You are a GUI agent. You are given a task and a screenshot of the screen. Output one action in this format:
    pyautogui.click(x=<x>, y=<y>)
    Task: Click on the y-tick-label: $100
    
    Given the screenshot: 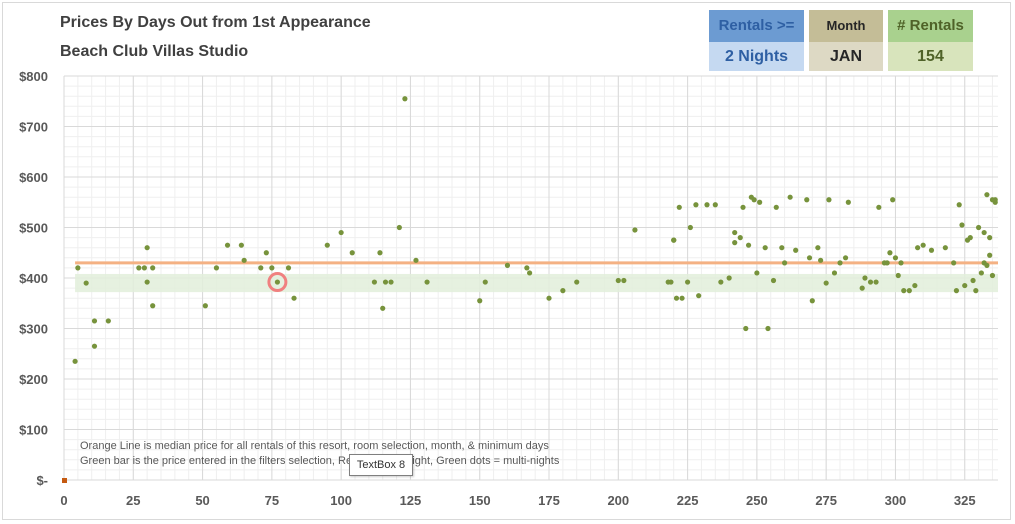 What is the action you would take?
    pyautogui.click(x=33, y=430)
    